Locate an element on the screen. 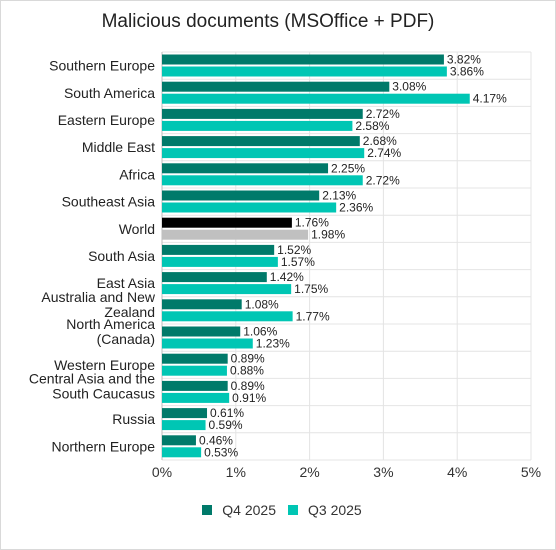 This screenshot has height=550, width=556. legend-item-q4: Q4 2025 is located at coordinates (239, 510).